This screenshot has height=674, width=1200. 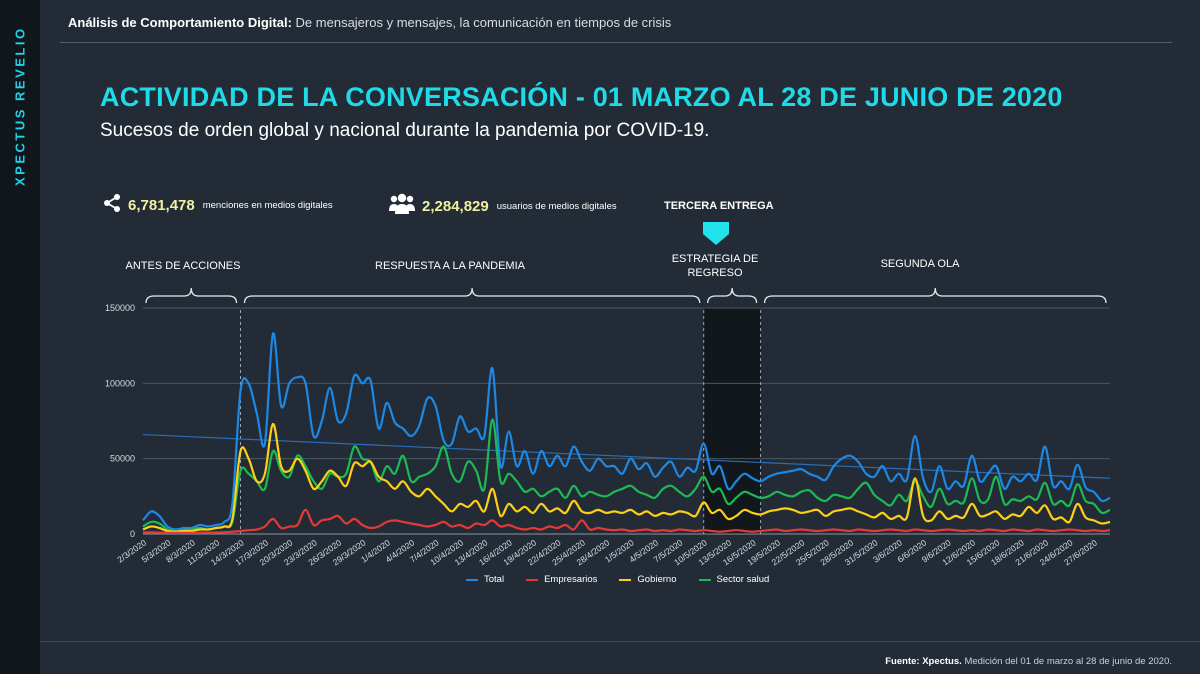 What do you see at coordinates (625, 579) in the screenshot?
I see `legend-swatch-gobierno` at bounding box center [625, 579].